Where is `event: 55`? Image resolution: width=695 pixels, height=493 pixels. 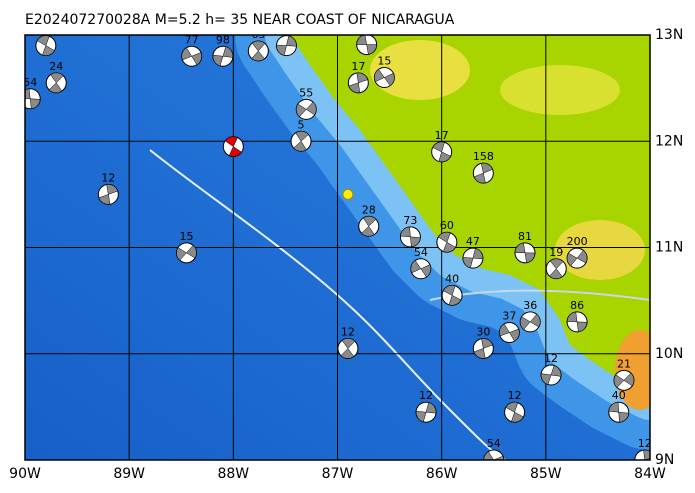
event: 55 is located at coordinates (306, 103).